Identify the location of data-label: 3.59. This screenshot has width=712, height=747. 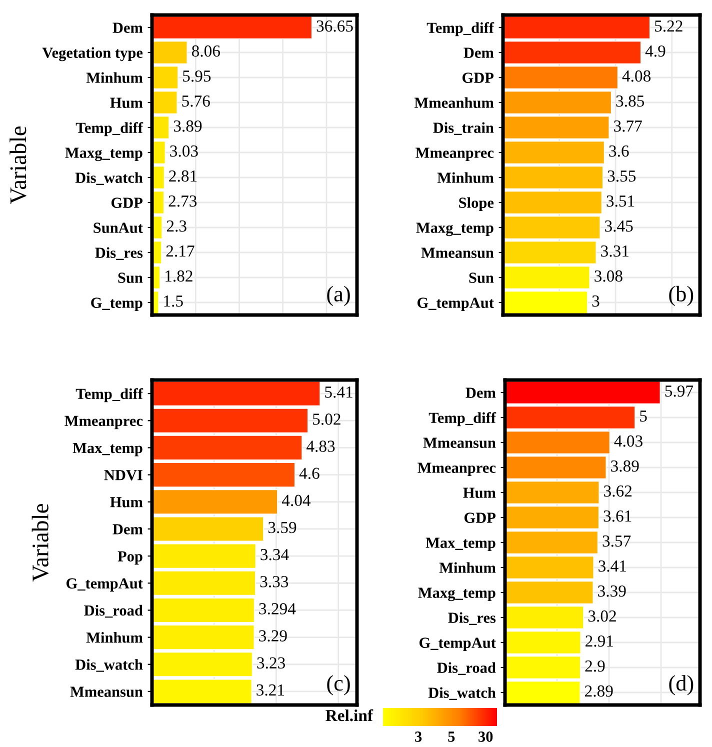
(282, 528).